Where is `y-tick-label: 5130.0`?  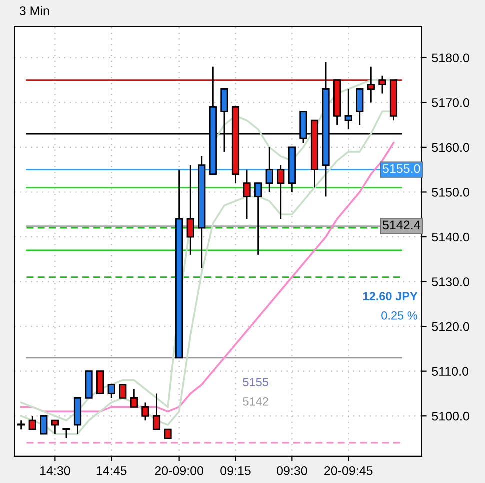 y-tick-label: 5130.0 is located at coordinates (451, 282).